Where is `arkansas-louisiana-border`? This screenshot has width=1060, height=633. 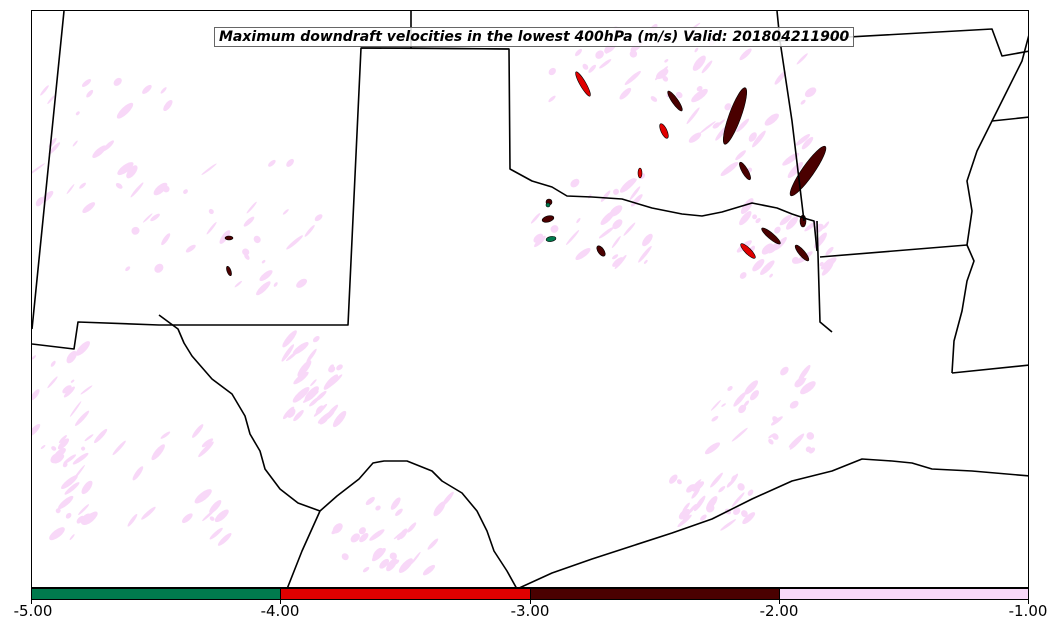 arkansas-louisiana-border is located at coordinates (824, 276).